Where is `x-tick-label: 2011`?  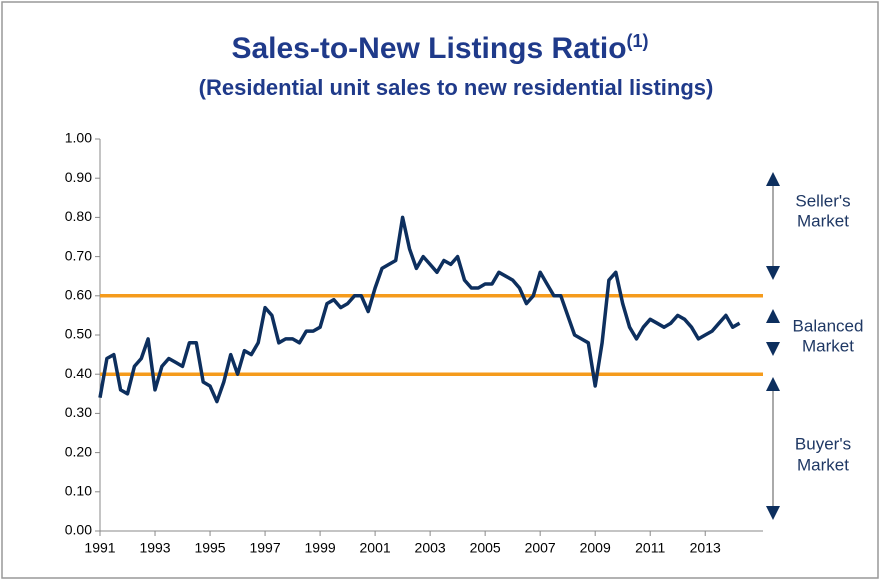
x-tick-label: 2011 is located at coordinates (650, 548).